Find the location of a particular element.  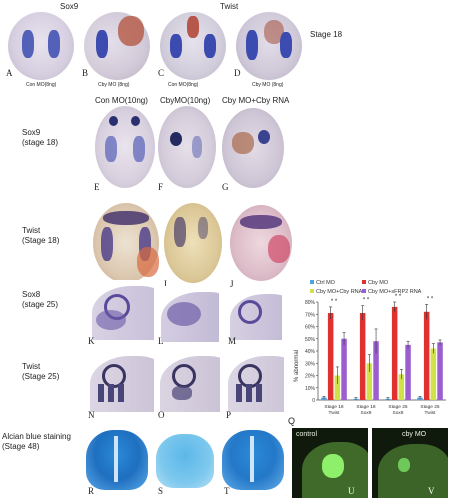

embryo-panel-l is located at coordinates (188, 314).